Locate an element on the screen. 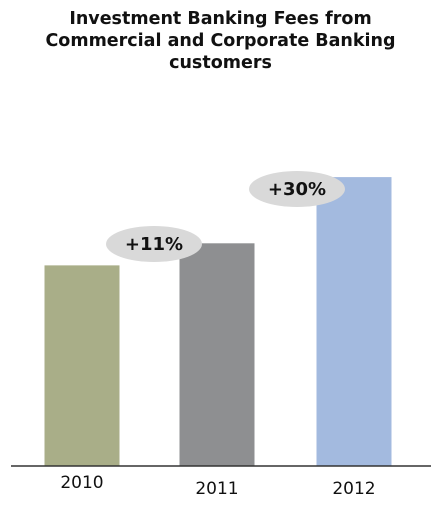 This screenshot has height=507, width=441. growth-annotation-1: +11% is located at coordinates (154, 244).